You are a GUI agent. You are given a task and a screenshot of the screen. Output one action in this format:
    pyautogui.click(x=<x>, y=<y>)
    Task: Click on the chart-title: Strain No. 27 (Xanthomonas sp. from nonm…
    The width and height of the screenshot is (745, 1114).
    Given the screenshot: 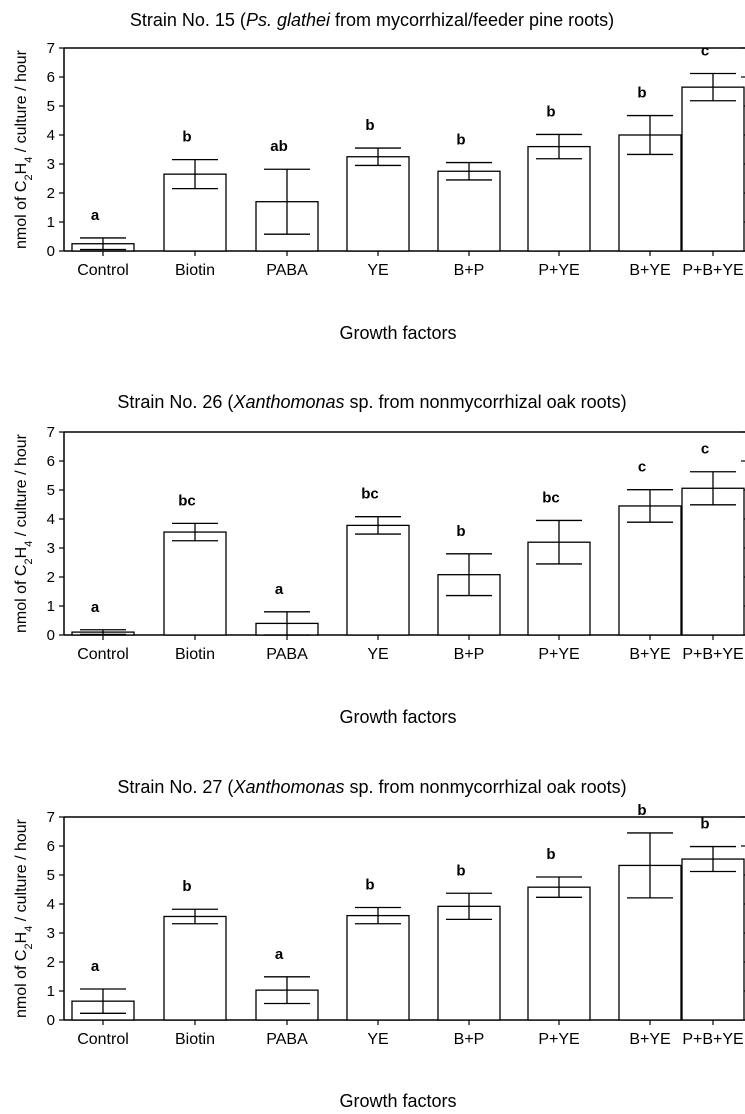 What is the action you would take?
    pyautogui.click(x=371, y=787)
    